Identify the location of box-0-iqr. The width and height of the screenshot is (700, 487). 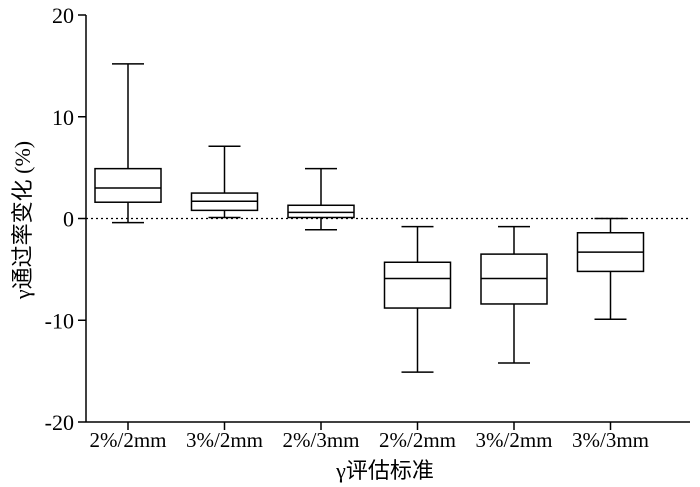
(128, 185).